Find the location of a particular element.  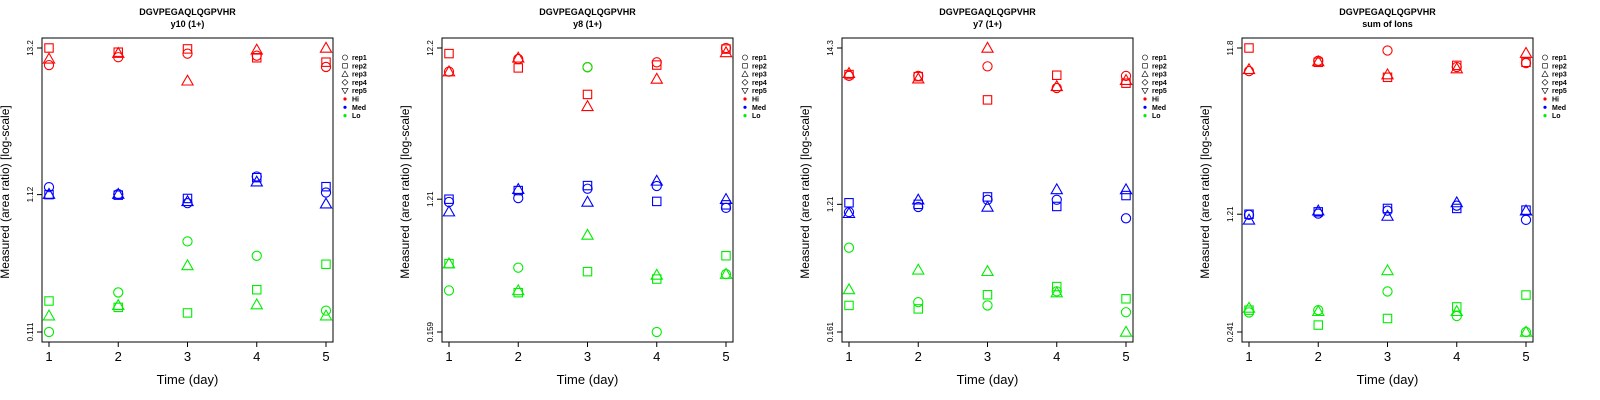

x-axis-label: Time (day) is located at coordinates (988, 379).